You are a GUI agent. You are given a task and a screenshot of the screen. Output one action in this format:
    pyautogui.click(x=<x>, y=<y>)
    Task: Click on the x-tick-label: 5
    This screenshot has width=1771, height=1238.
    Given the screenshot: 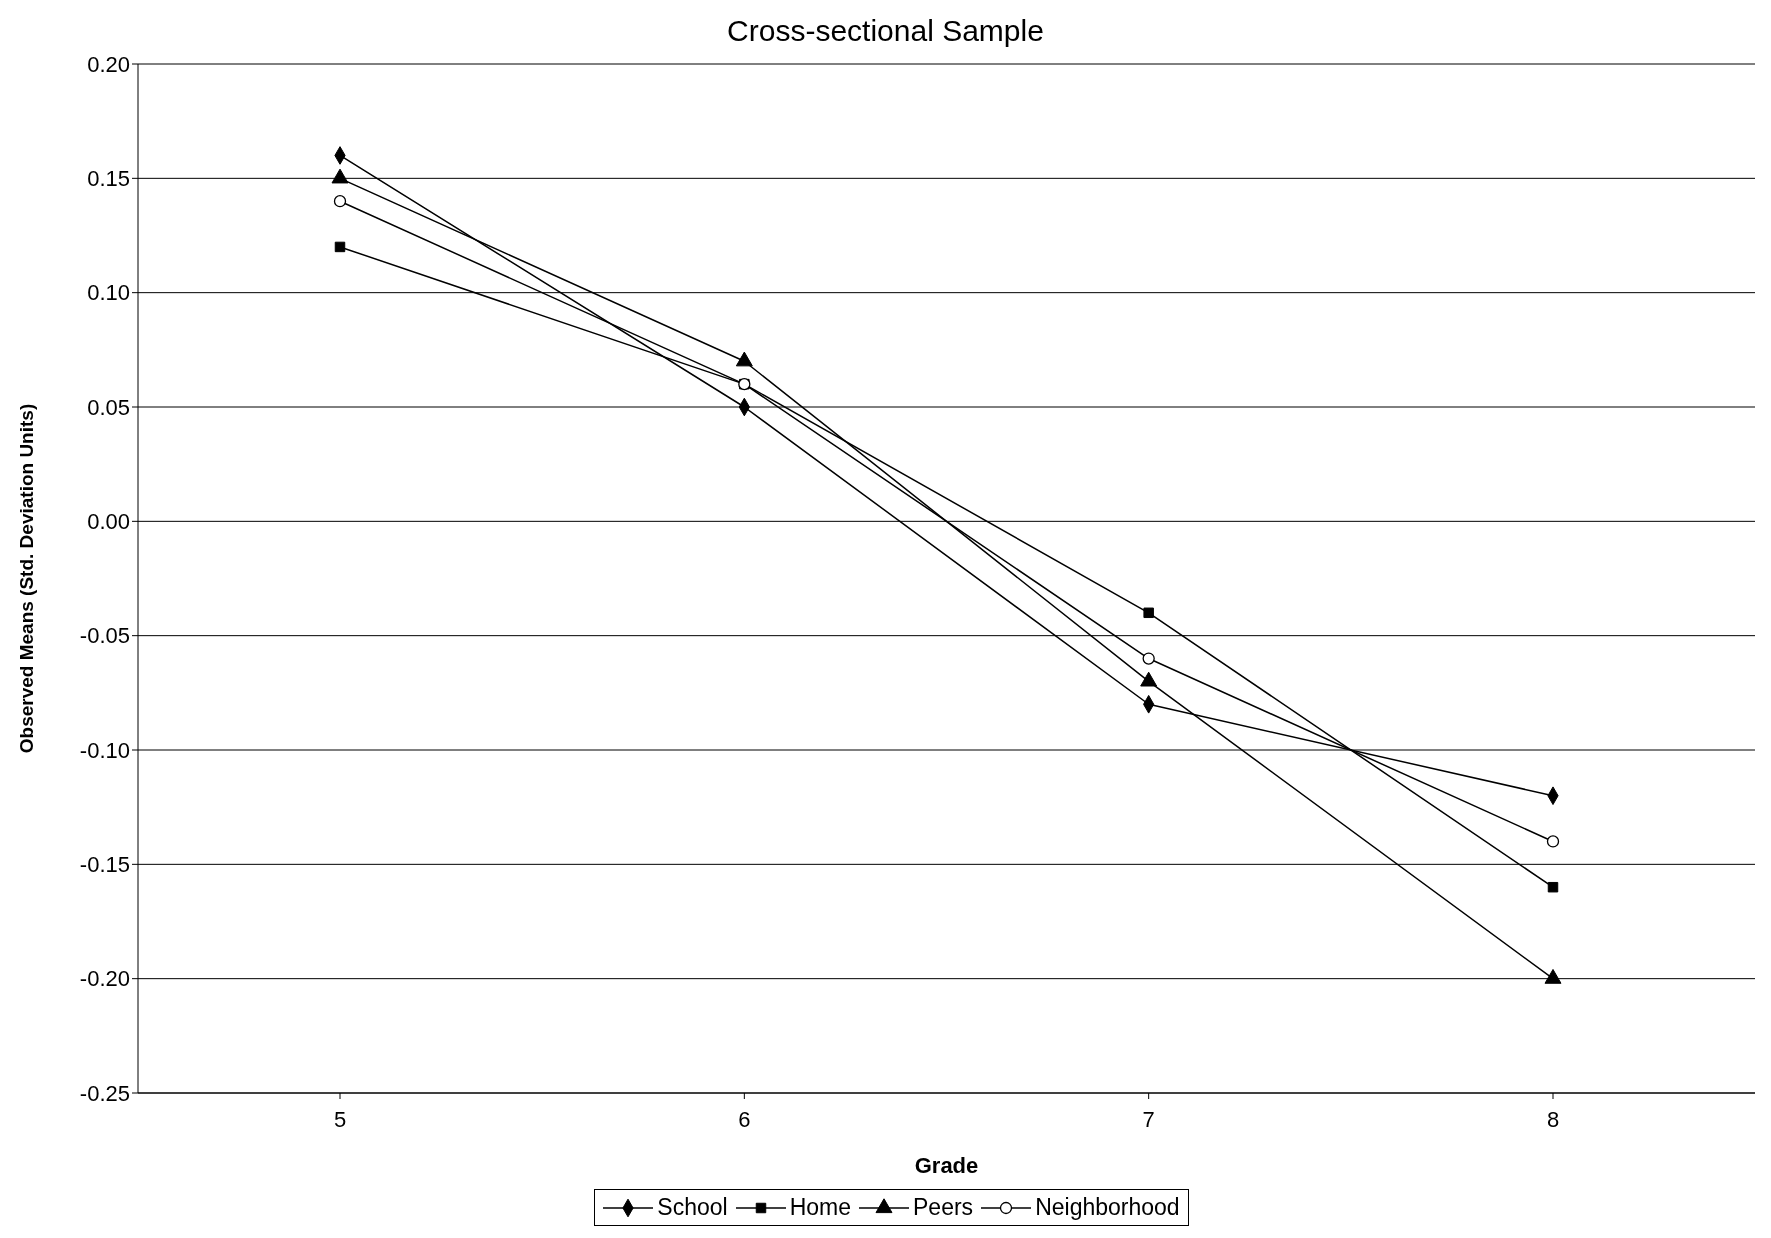 What is the action you would take?
    pyautogui.click(x=340, y=1119)
    